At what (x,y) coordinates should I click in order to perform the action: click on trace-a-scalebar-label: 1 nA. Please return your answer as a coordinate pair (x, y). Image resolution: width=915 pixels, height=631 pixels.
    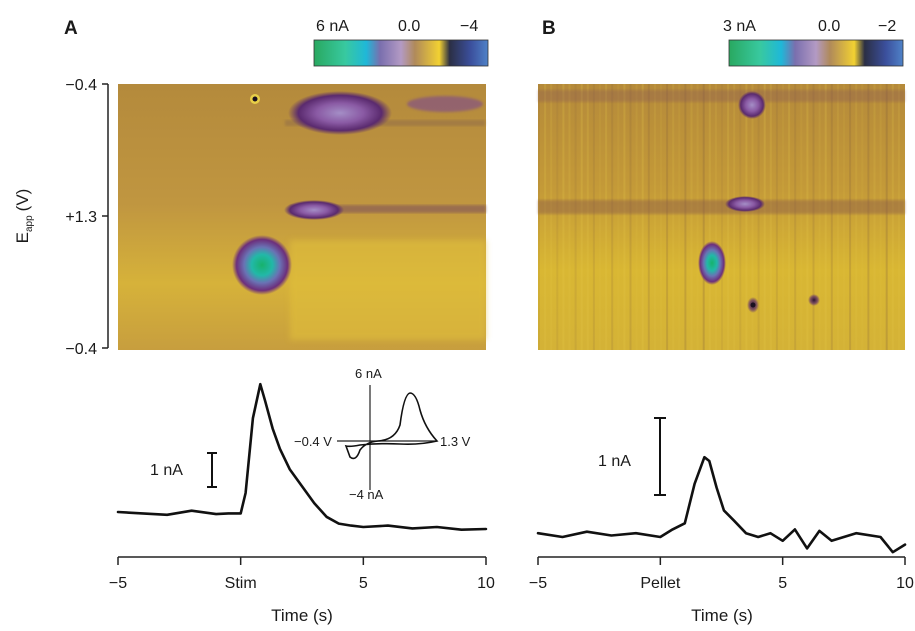
    Looking at the image, I should click on (166, 470).